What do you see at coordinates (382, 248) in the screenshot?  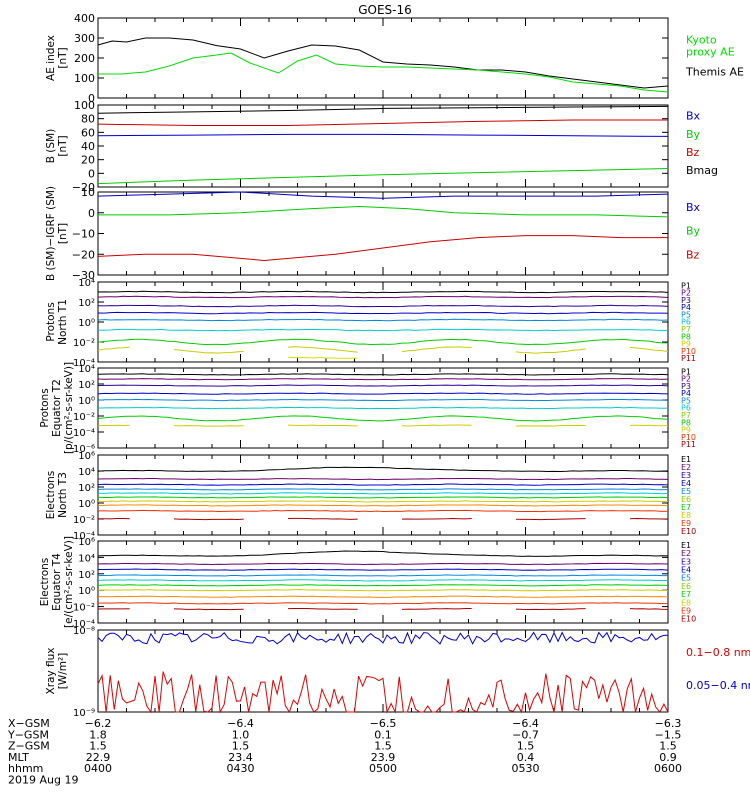 I see `series-bz` at bounding box center [382, 248].